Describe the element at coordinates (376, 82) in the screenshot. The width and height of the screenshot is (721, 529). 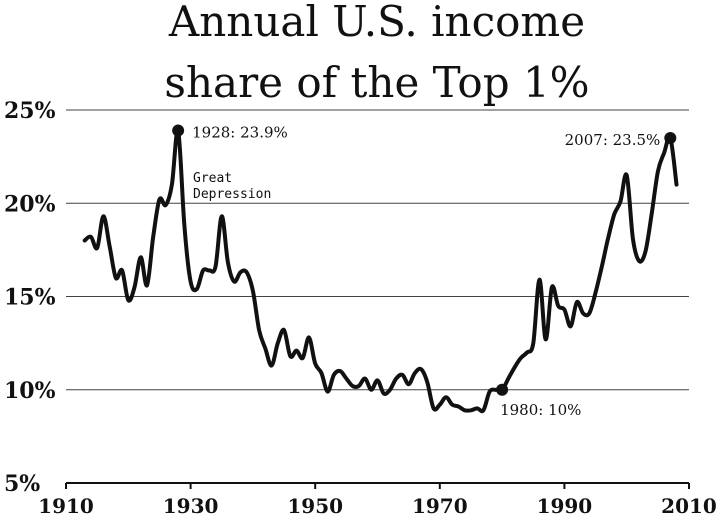
I see `chart-title-line-2: share of the Top 1%` at that location.